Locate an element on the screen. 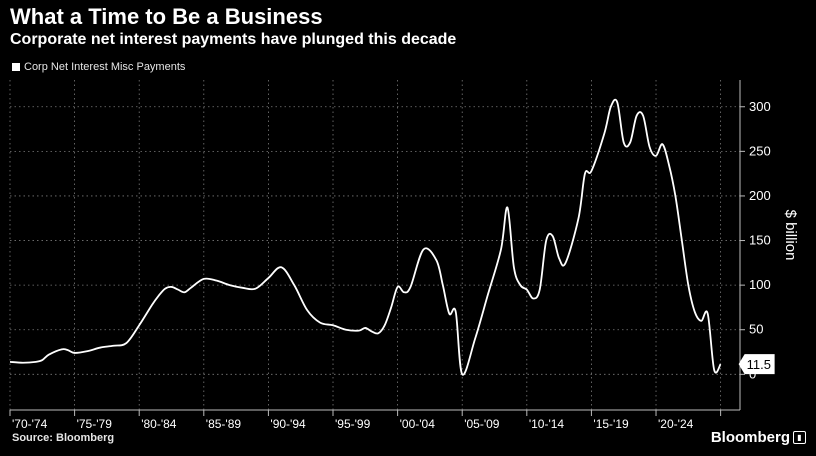 The width and height of the screenshot is (816, 456). x-tick-label: '95-'99 is located at coordinates (353, 424).